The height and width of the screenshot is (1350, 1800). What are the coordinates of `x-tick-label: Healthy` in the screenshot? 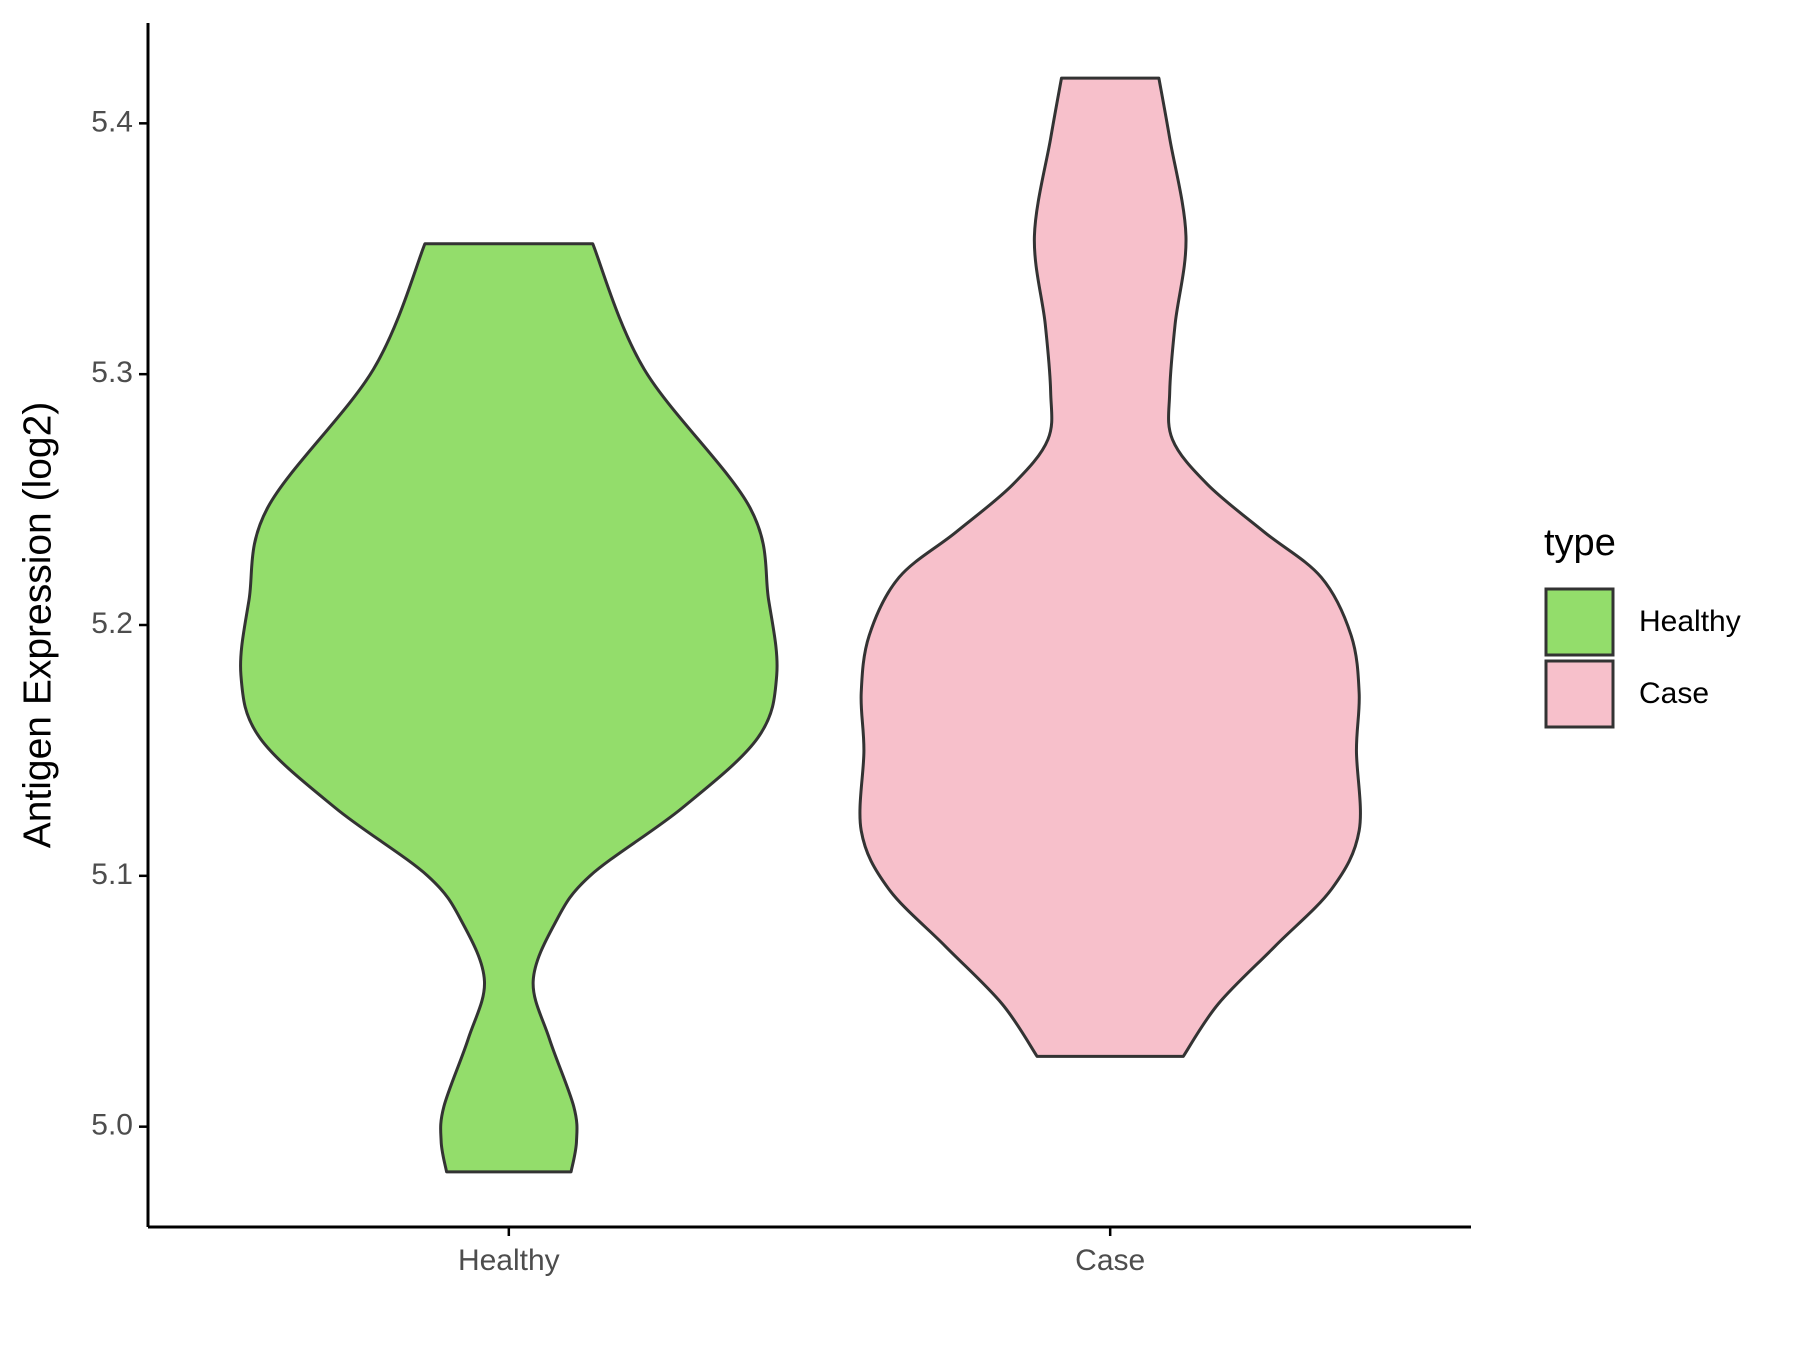 It's located at (509, 1260).